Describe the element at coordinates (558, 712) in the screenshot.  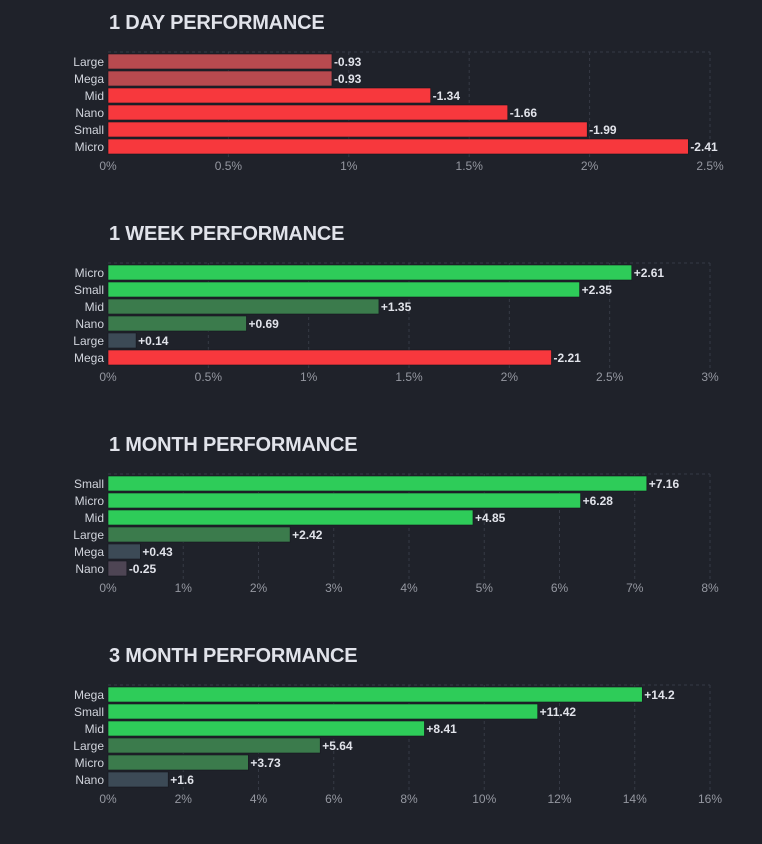
I see `data-label: +11.42` at that location.